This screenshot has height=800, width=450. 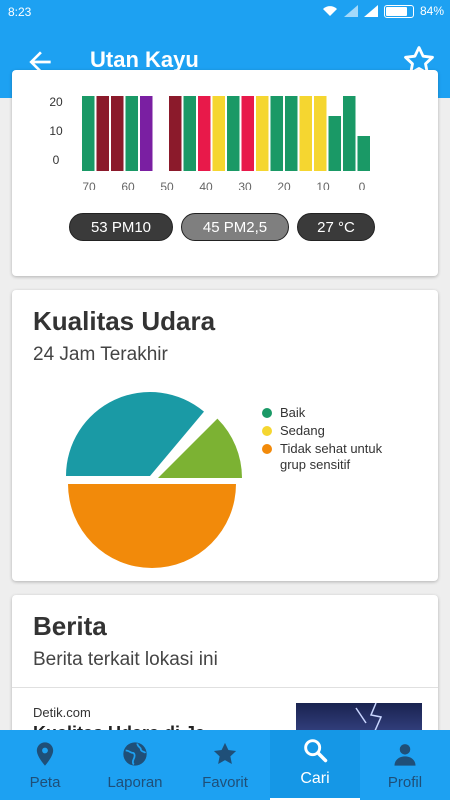 I want to click on x-tick-label: 10, so click(x=323, y=185).